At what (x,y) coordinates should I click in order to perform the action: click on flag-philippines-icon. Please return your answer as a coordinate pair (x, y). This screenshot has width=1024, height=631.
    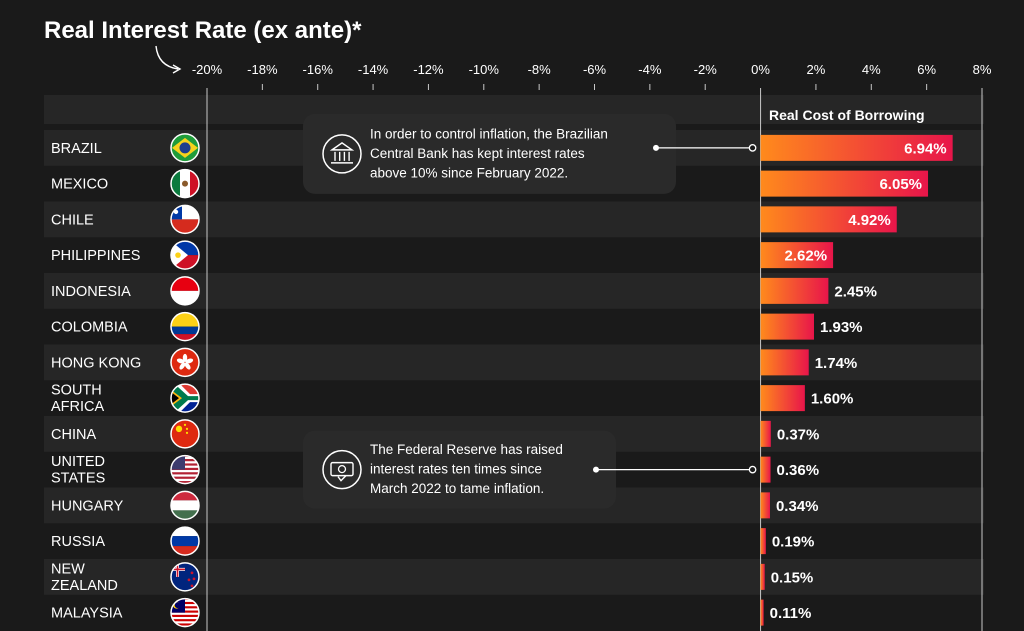
    Looking at the image, I should click on (185, 255).